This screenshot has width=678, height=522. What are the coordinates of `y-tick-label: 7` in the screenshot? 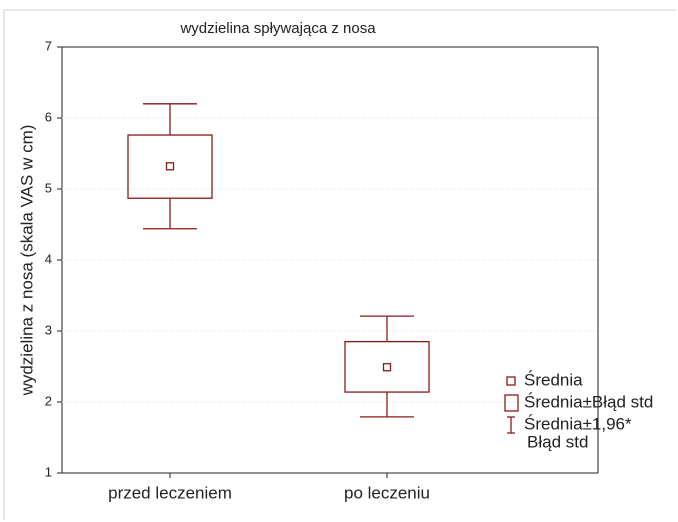 It's located at (48, 45).